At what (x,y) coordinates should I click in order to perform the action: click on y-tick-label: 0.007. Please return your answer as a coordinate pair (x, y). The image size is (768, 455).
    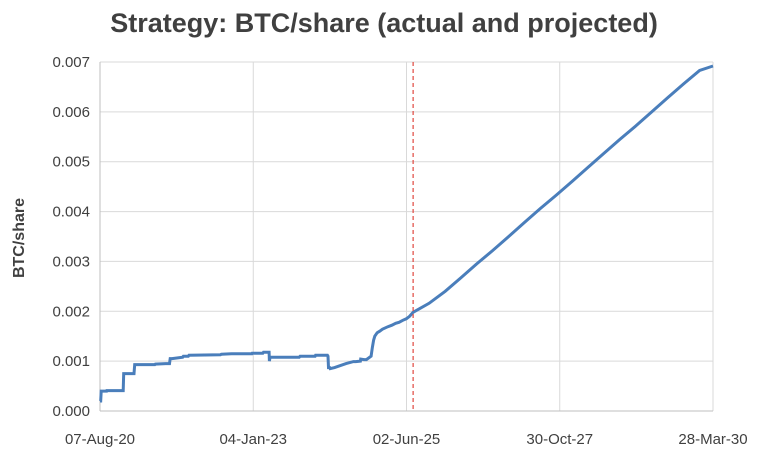
    Looking at the image, I should click on (71, 62).